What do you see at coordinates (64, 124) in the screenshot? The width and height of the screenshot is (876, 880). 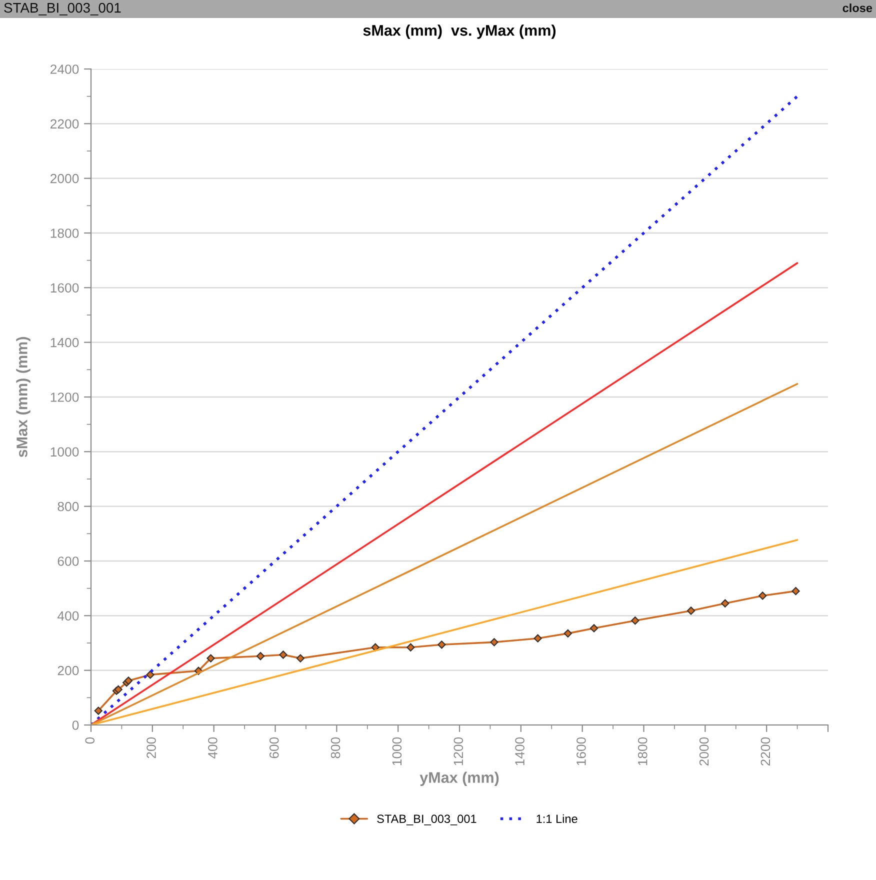 I see `y-tick-label: 2200` at bounding box center [64, 124].